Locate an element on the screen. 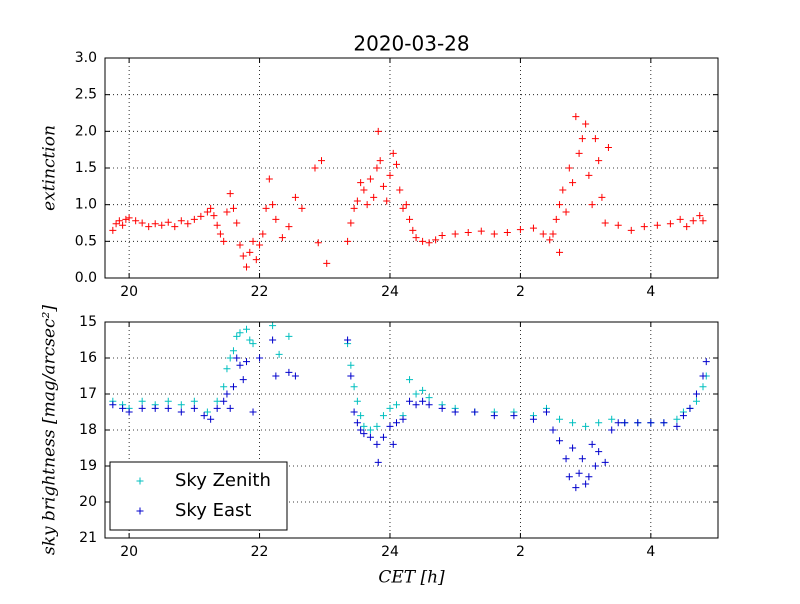  legend-label: Sky Zenith is located at coordinates (223, 480).